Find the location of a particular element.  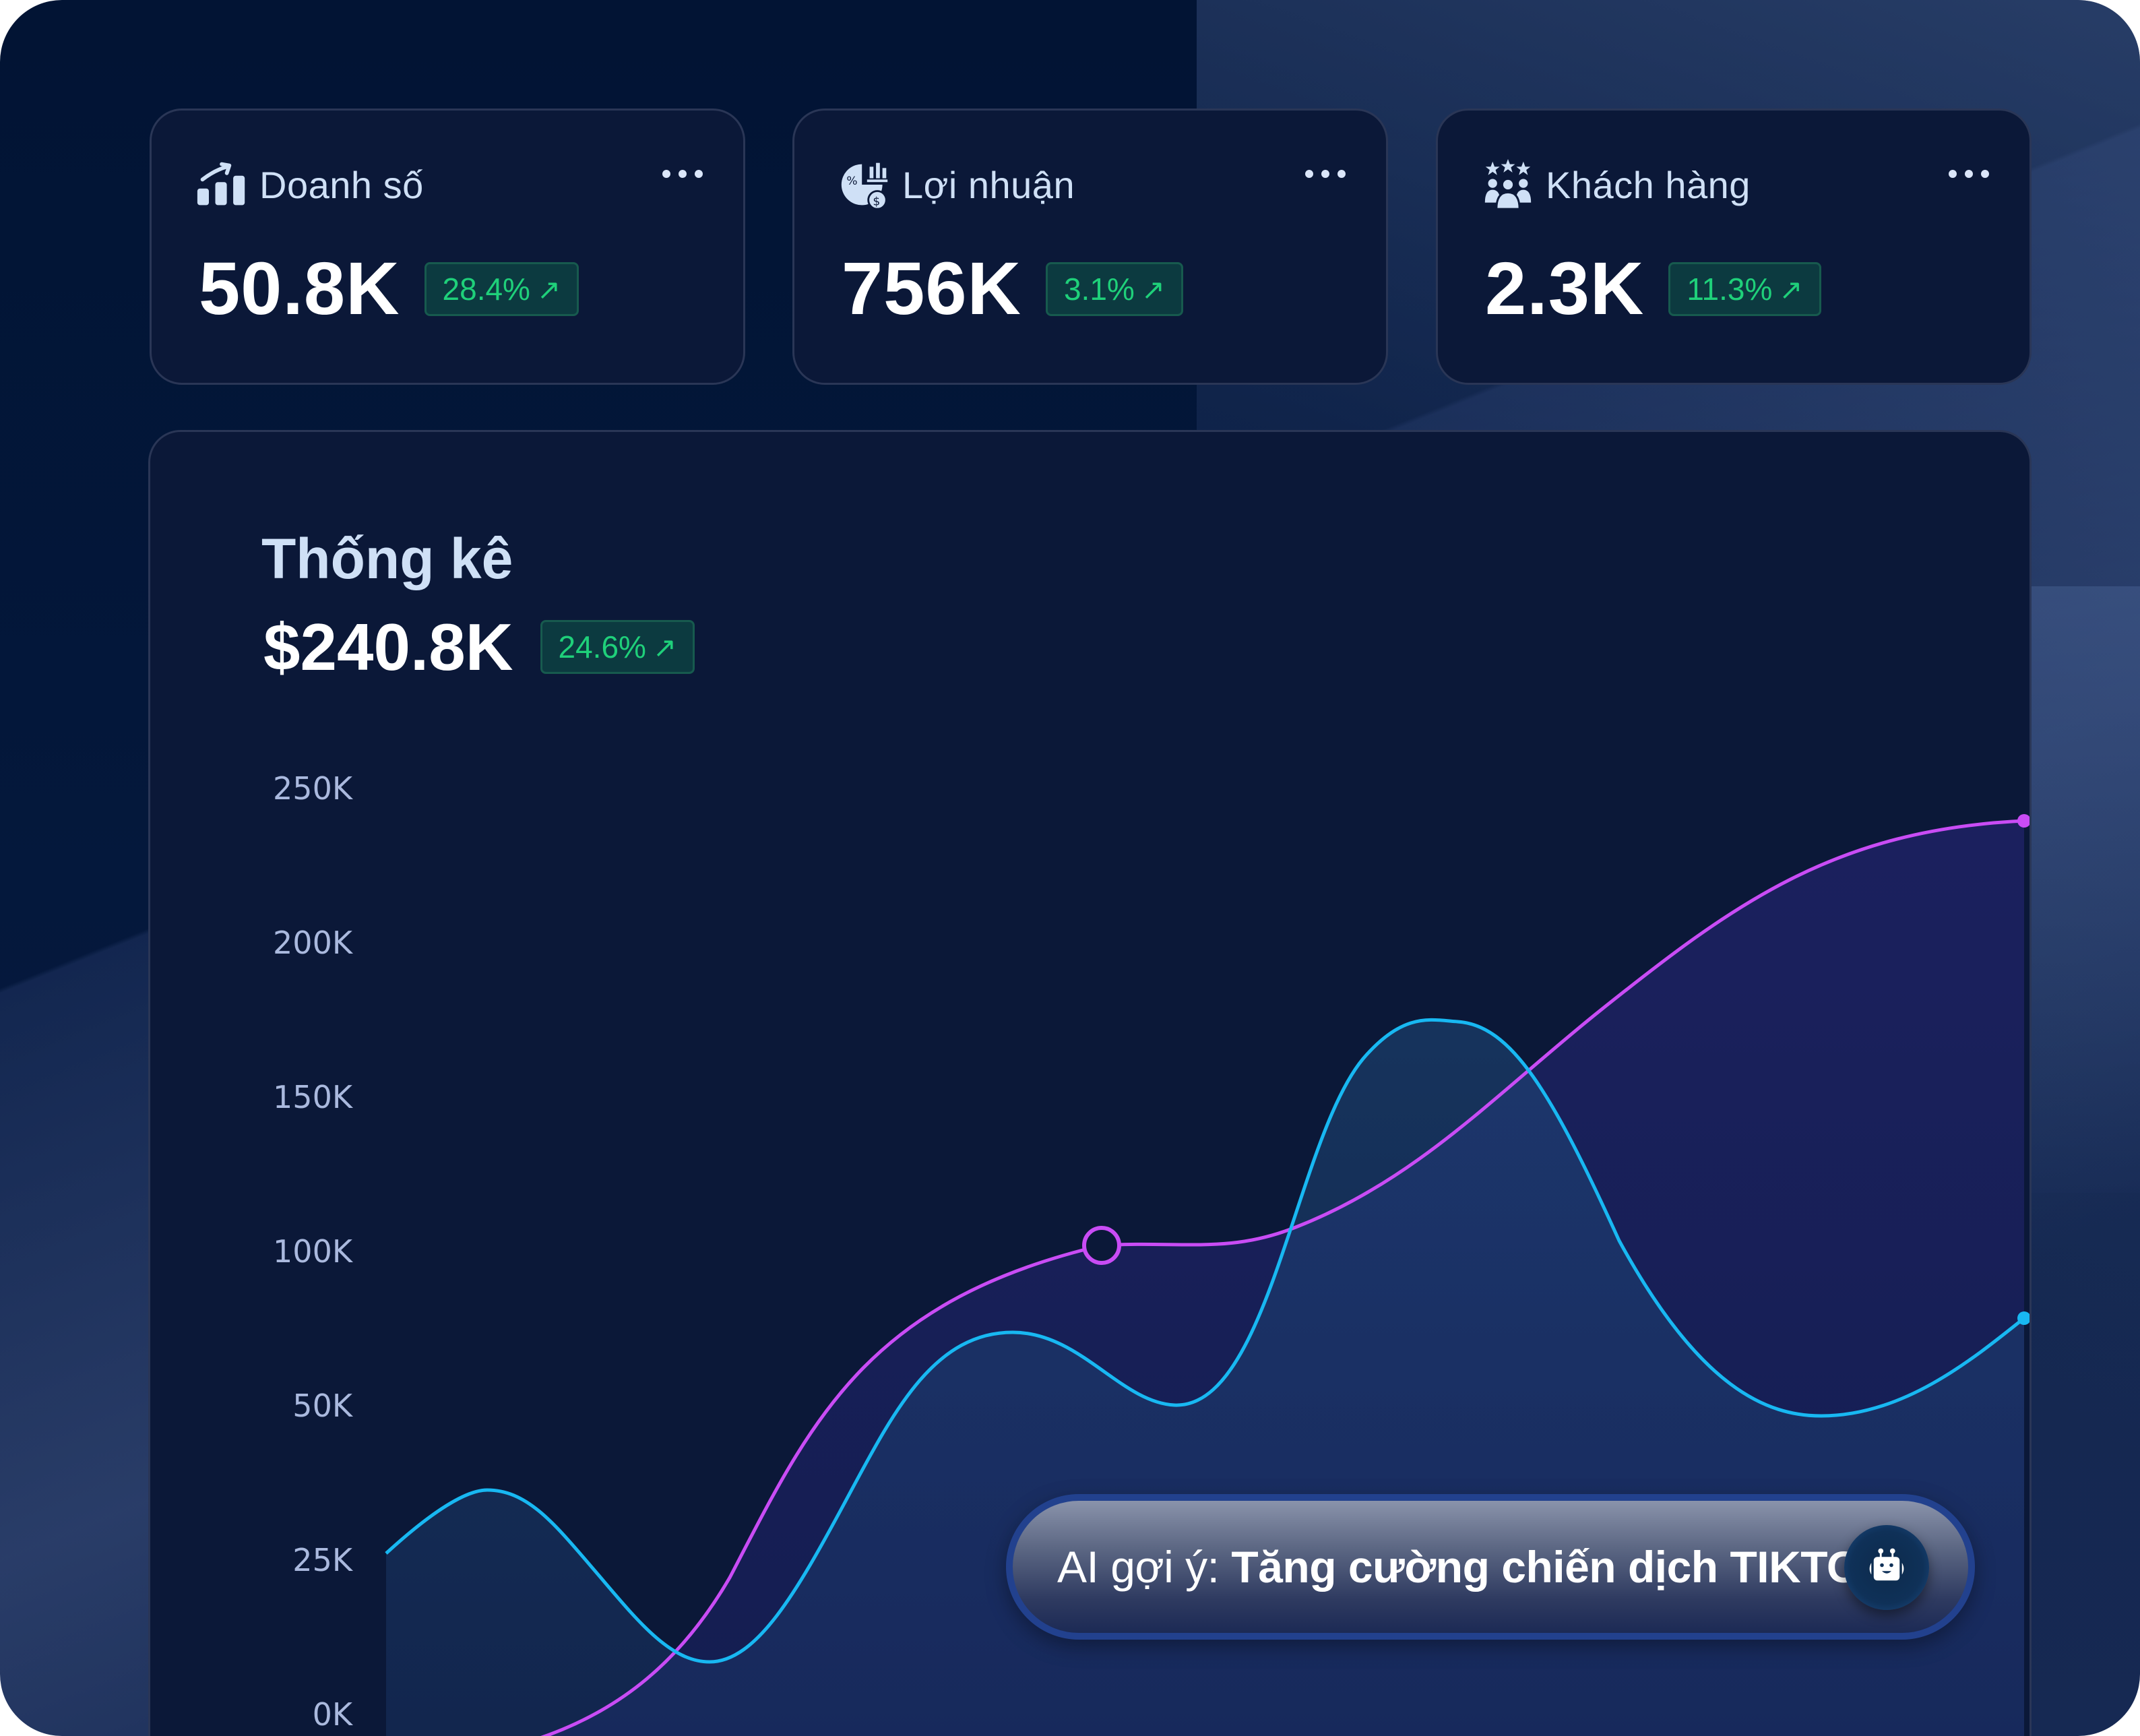

kpi-title: Doanh số is located at coordinates (341, 184).